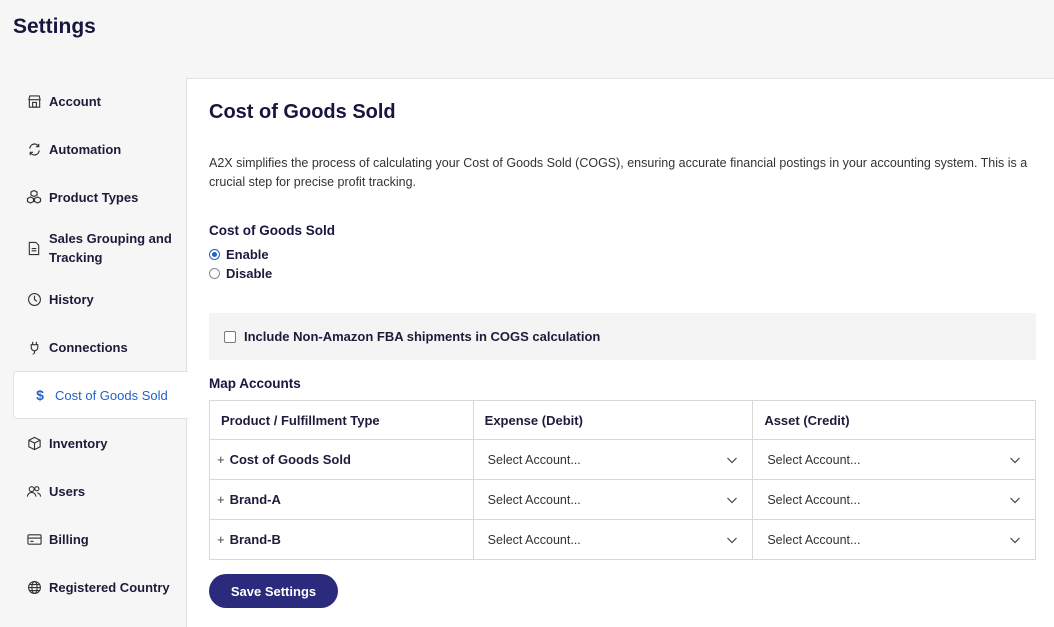  Describe the element at coordinates (255, 539) in the screenshot. I see `row-name: Brand-B` at that location.